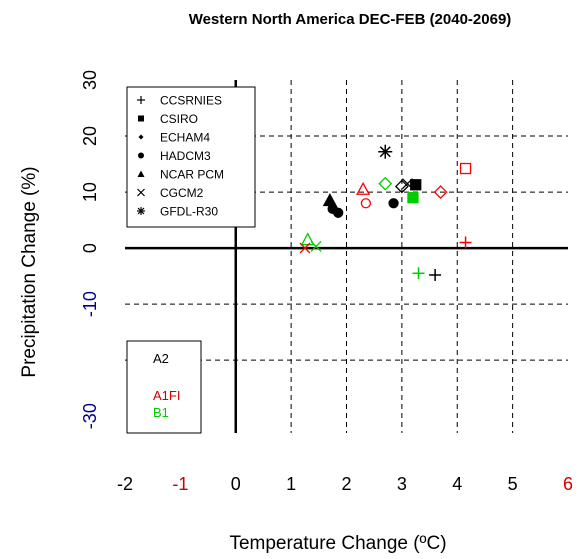 This screenshot has height=559, width=579. What do you see at coordinates (191, 101) in the screenshot?
I see `legend-label: CCSRNIES` at bounding box center [191, 101].